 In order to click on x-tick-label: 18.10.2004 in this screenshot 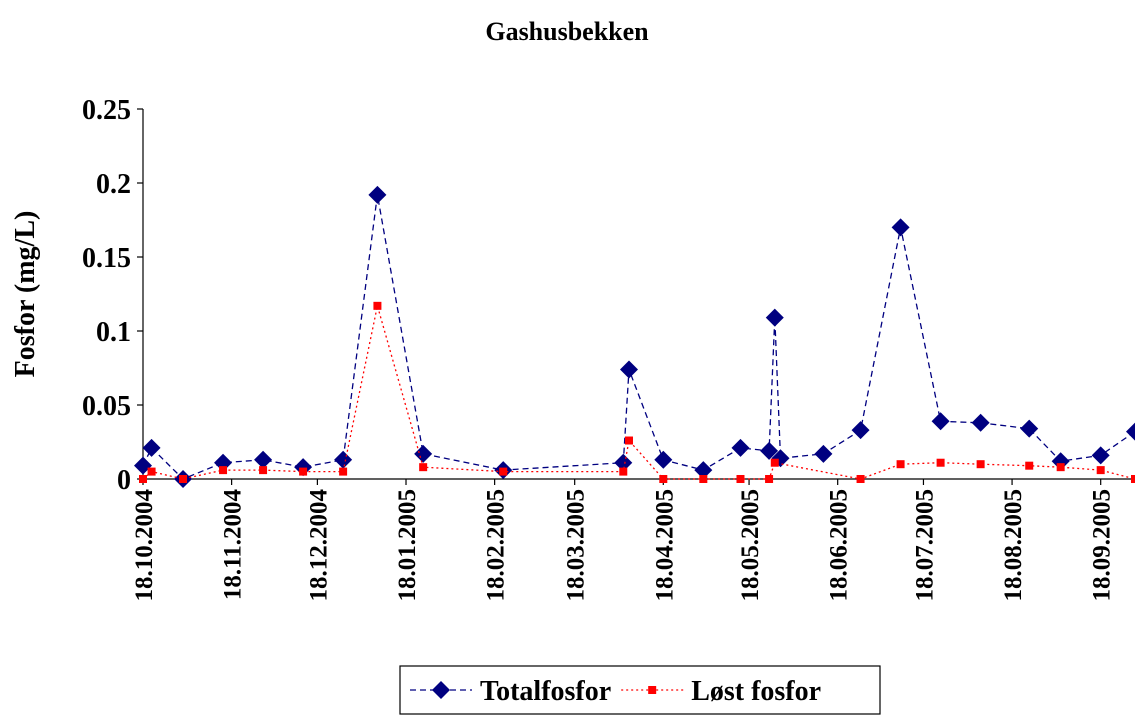, I will do `click(144, 545)`.